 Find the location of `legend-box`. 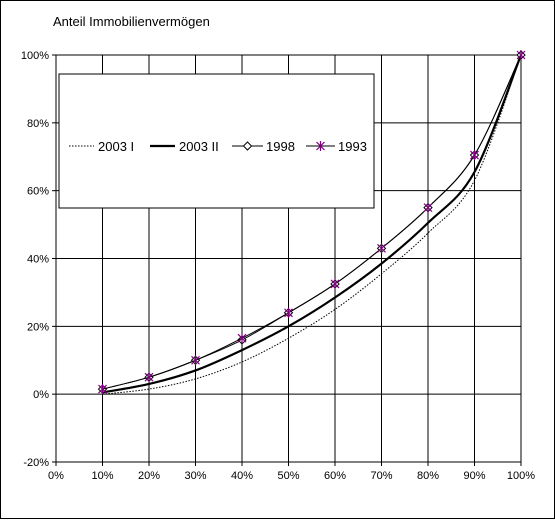

legend-box is located at coordinates (216, 141).